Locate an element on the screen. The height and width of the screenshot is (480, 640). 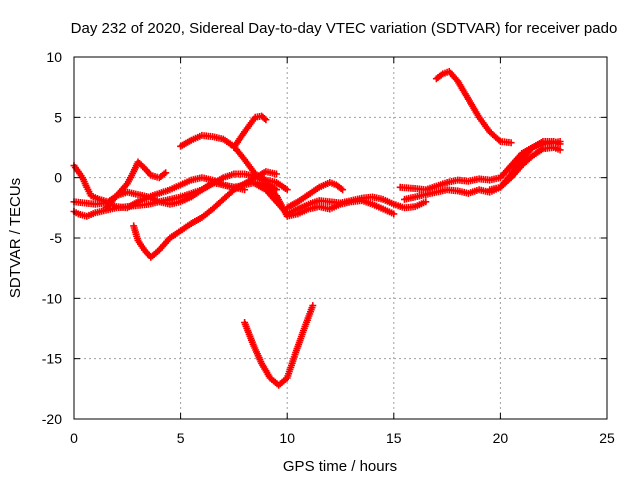
y-tick-label: -20 is located at coordinates (52, 419).